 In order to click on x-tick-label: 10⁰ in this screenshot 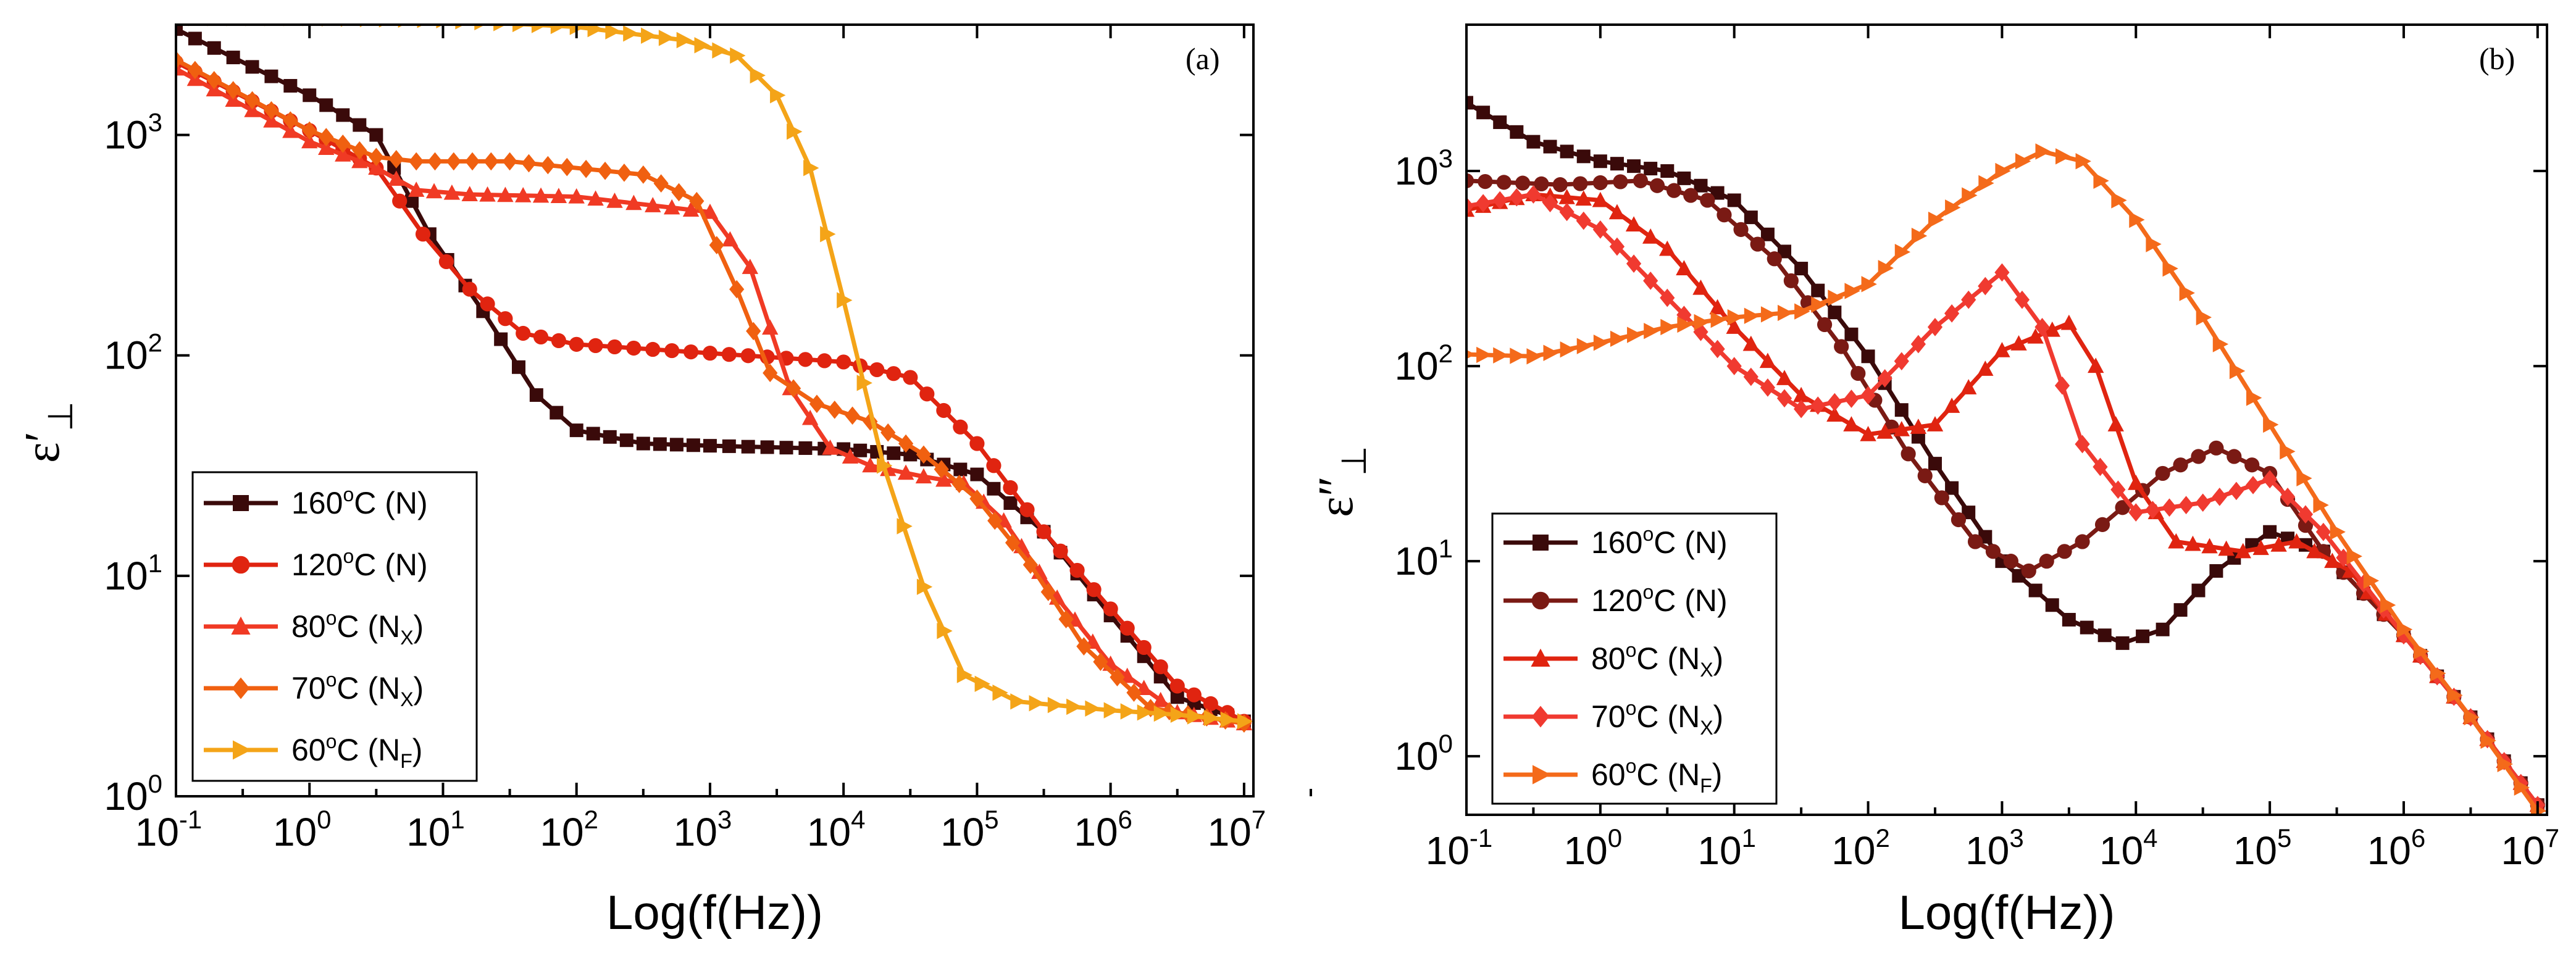, I will do `click(303, 829)`.